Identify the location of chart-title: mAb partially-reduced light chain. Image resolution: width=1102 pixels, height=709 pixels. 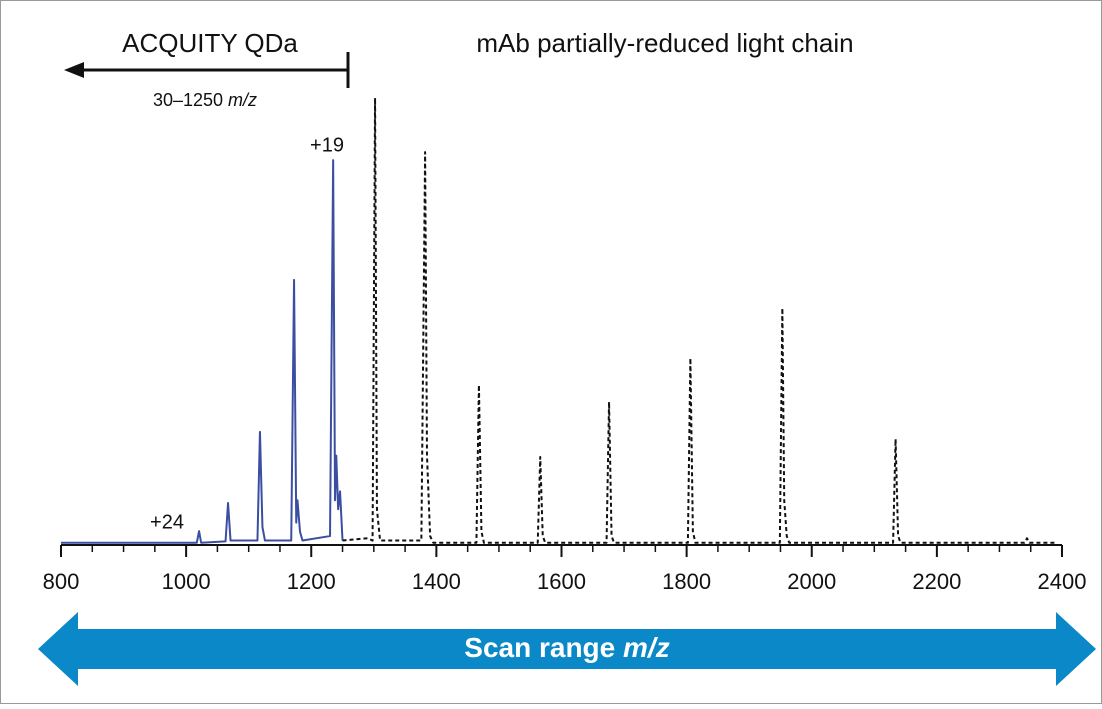
(664, 43).